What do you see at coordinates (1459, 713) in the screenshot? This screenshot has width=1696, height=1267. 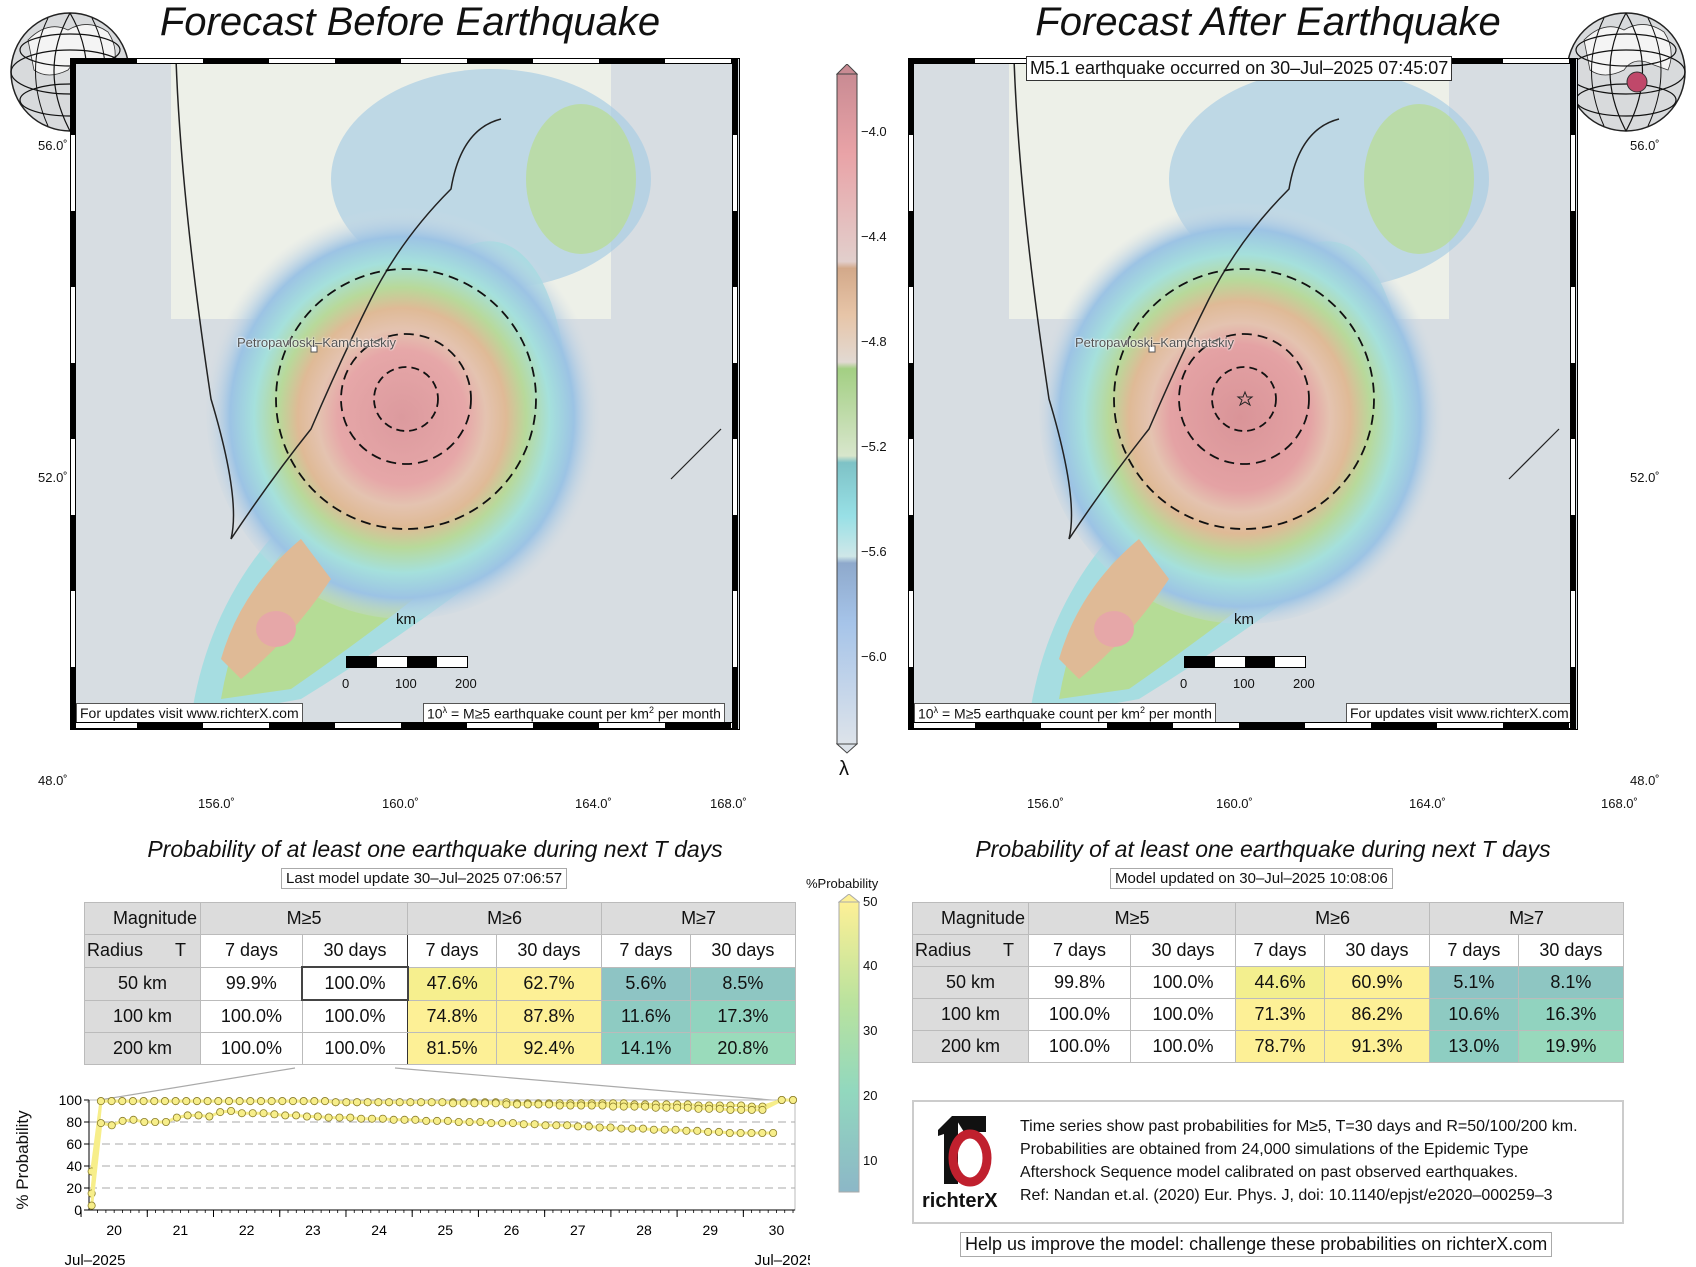 I see `right-updates-label: For updates visit www.richterX.com` at bounding box center [1459, 713].